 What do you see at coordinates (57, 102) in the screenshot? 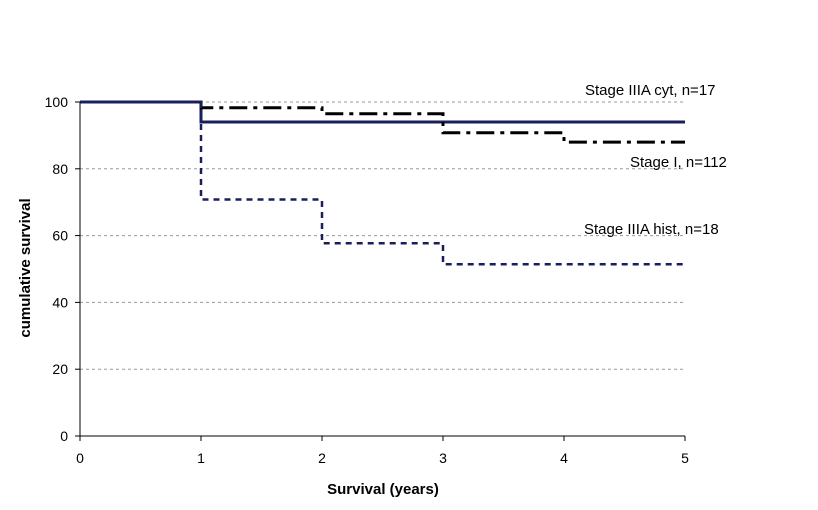
I see `y-tick-label-100: 100` at bounding box center [57, 102].